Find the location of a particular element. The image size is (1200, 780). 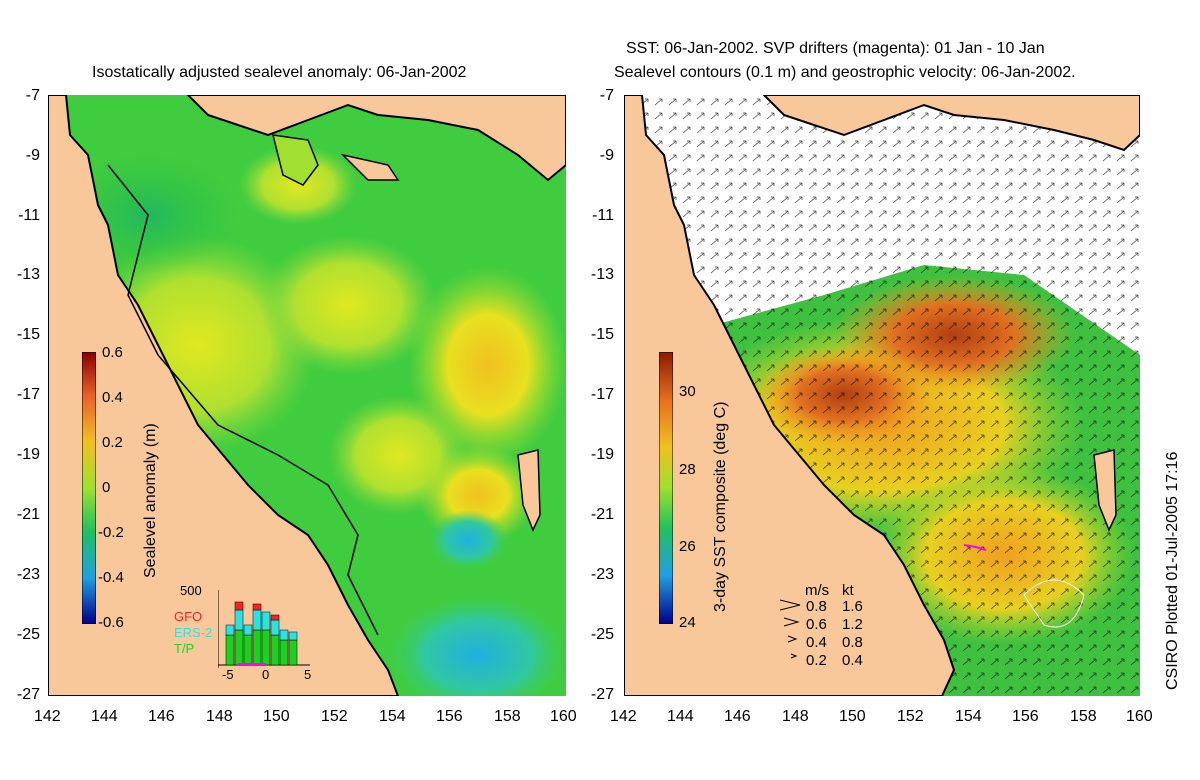

sealevel-contour is located at coordinates (1054, 603).